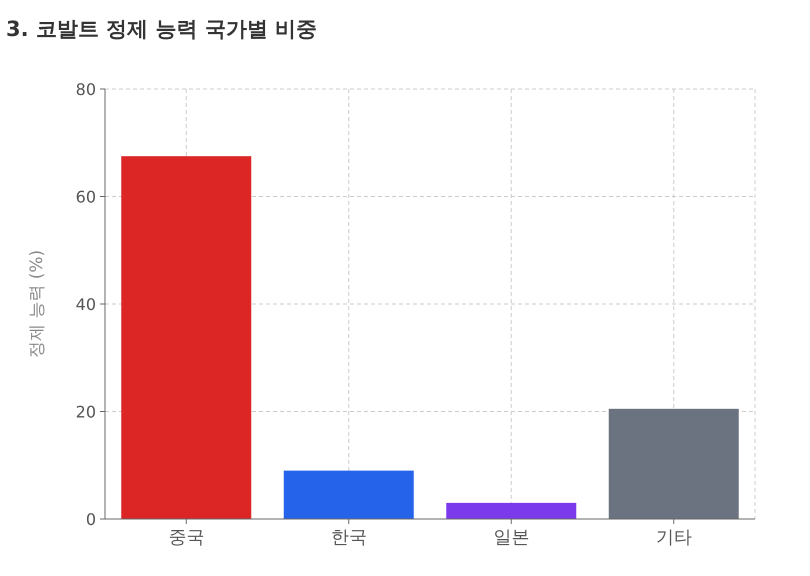 The height and width of the screenshot is (576, 810). I want to click on y-tick-label: 0, so click(91, 519).